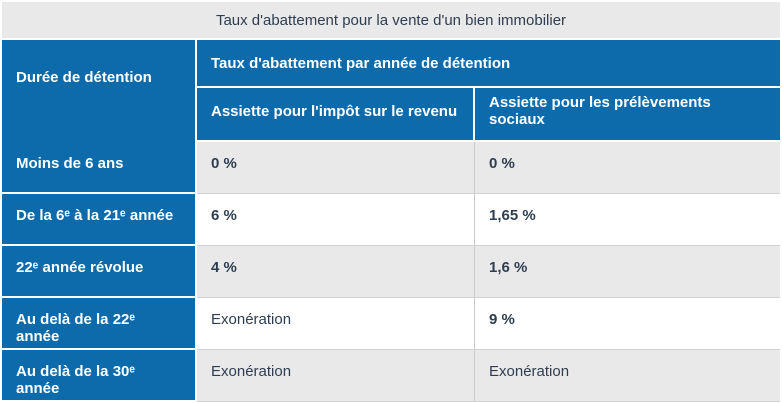 The image size is (782, 403). I want to click on cell-ir-value: 0 %, so click(336, 168).